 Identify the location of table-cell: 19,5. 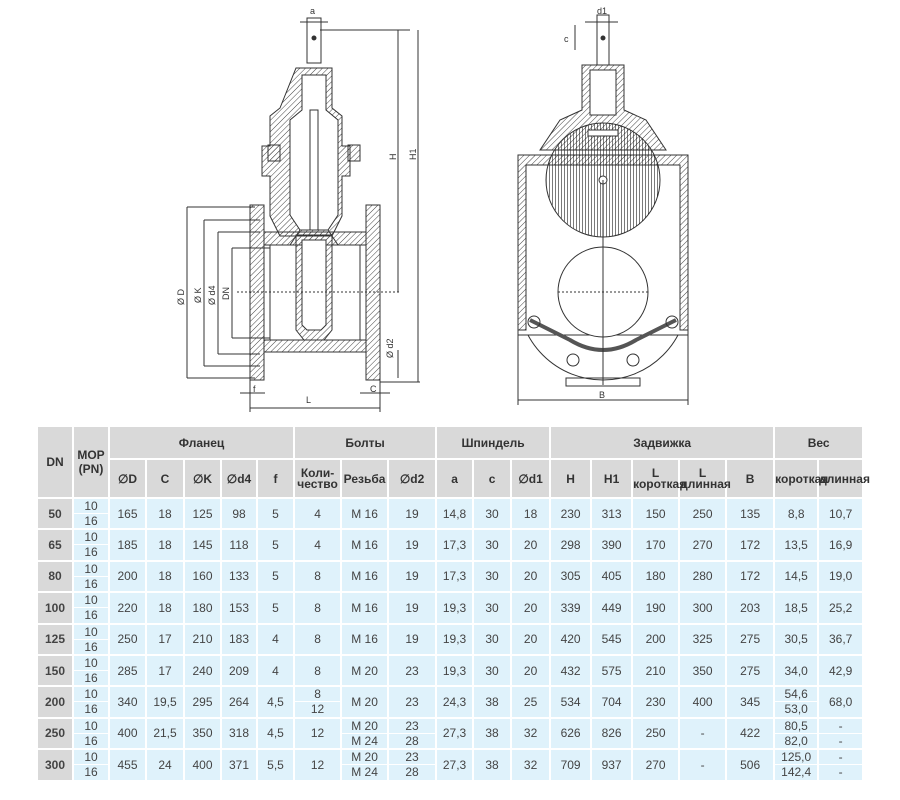
(165, 702).